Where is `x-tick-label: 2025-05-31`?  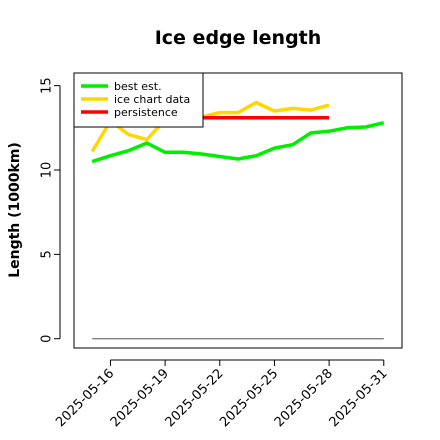 x-tick-label: 2025-05-31 is located at coordinates (359, 398).